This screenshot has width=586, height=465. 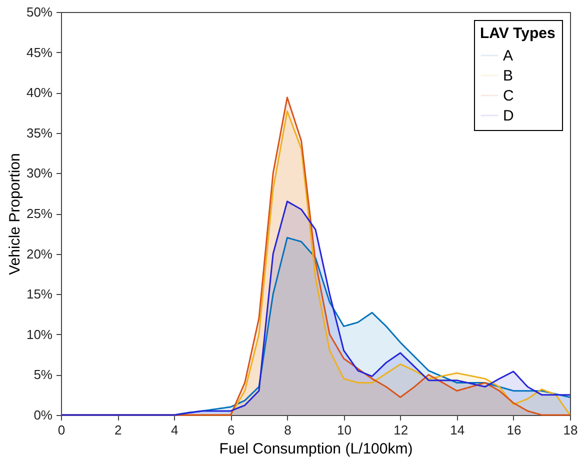 What do you see at coordinates (43, 415) in the screenshot?
I see `y-tick-label: 0%` at bounding box center [43, 415].